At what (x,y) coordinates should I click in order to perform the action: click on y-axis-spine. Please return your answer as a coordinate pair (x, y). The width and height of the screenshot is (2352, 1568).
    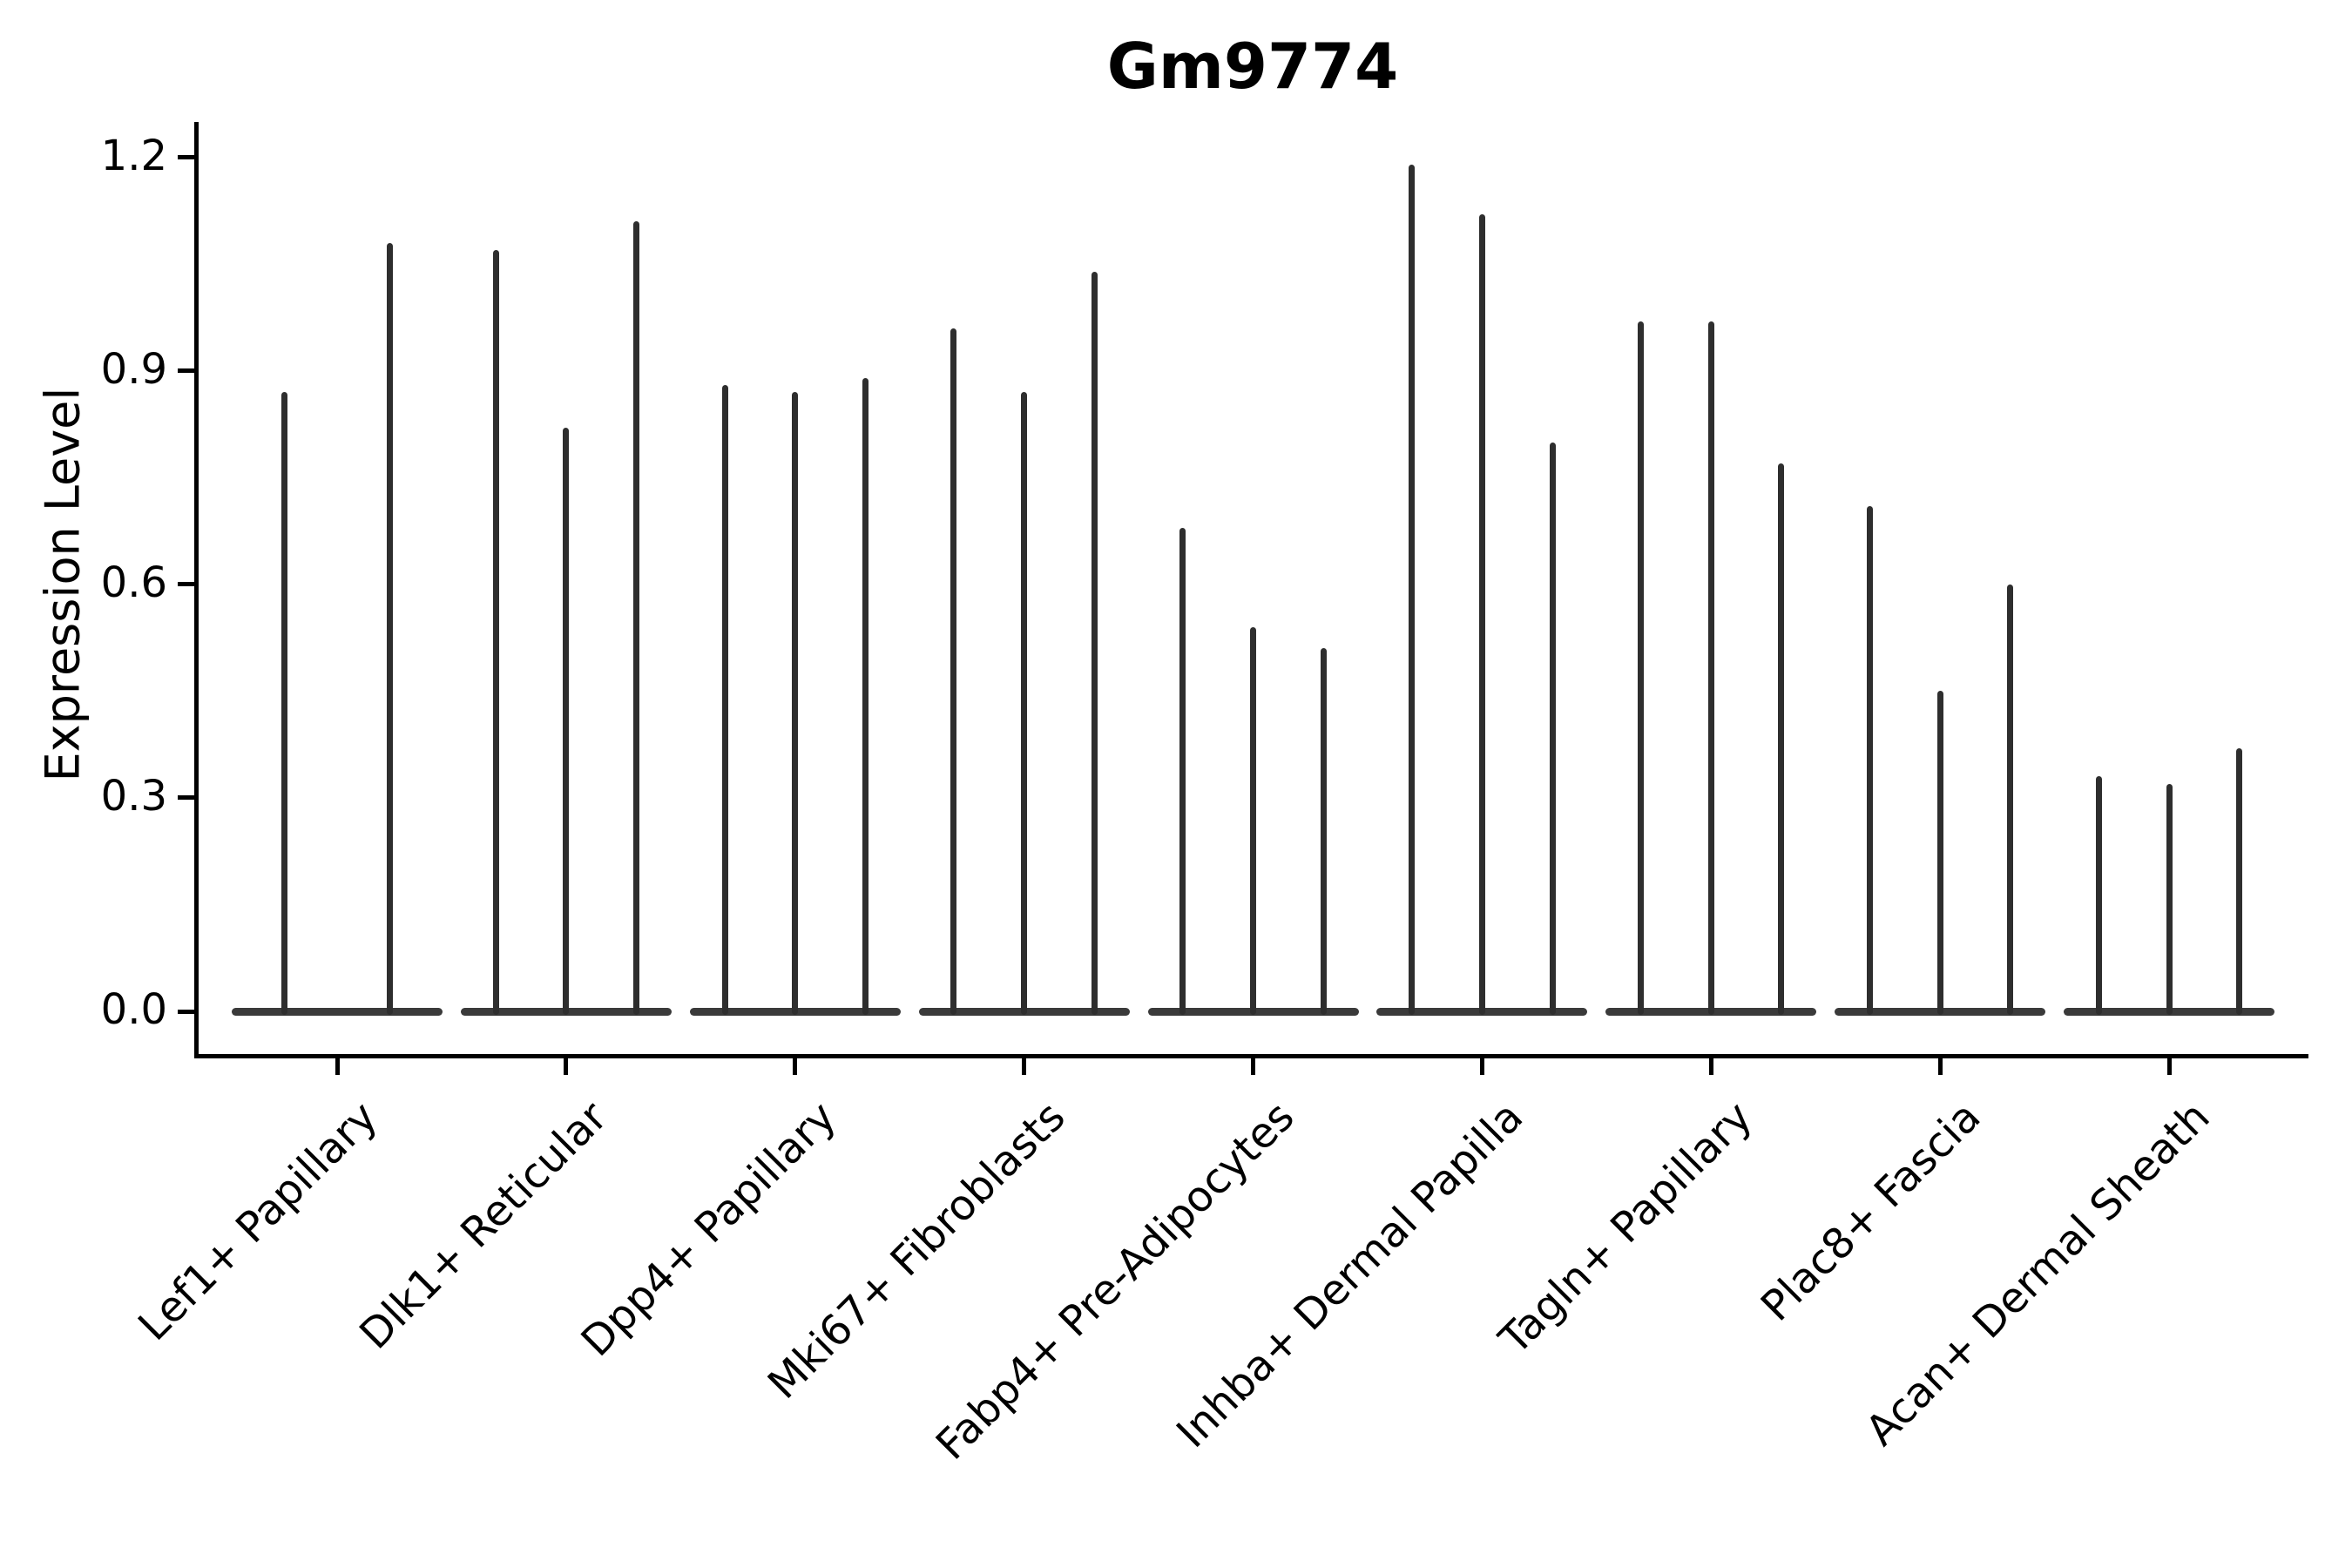
    Looking at the image, I should click on (196, 590).